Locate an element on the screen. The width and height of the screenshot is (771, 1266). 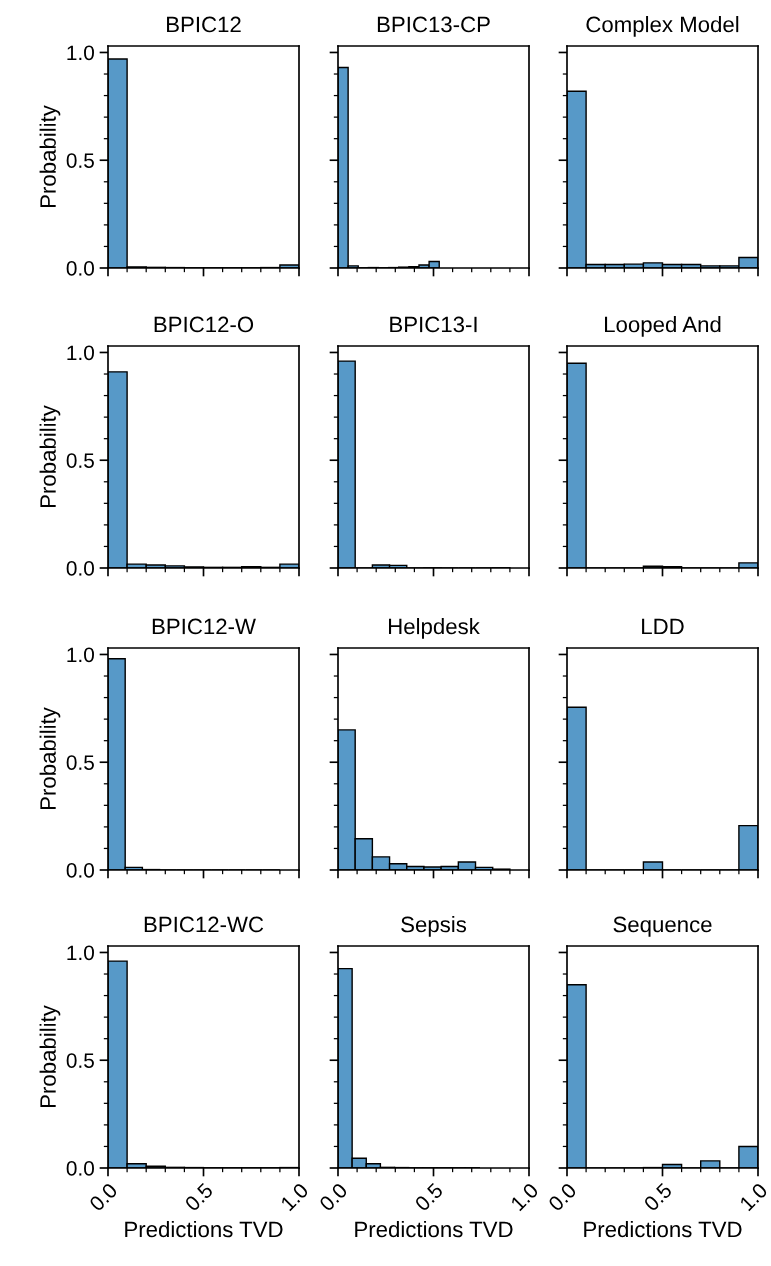
chart-title: BPIC12-O is located at coordinates (204, 324).